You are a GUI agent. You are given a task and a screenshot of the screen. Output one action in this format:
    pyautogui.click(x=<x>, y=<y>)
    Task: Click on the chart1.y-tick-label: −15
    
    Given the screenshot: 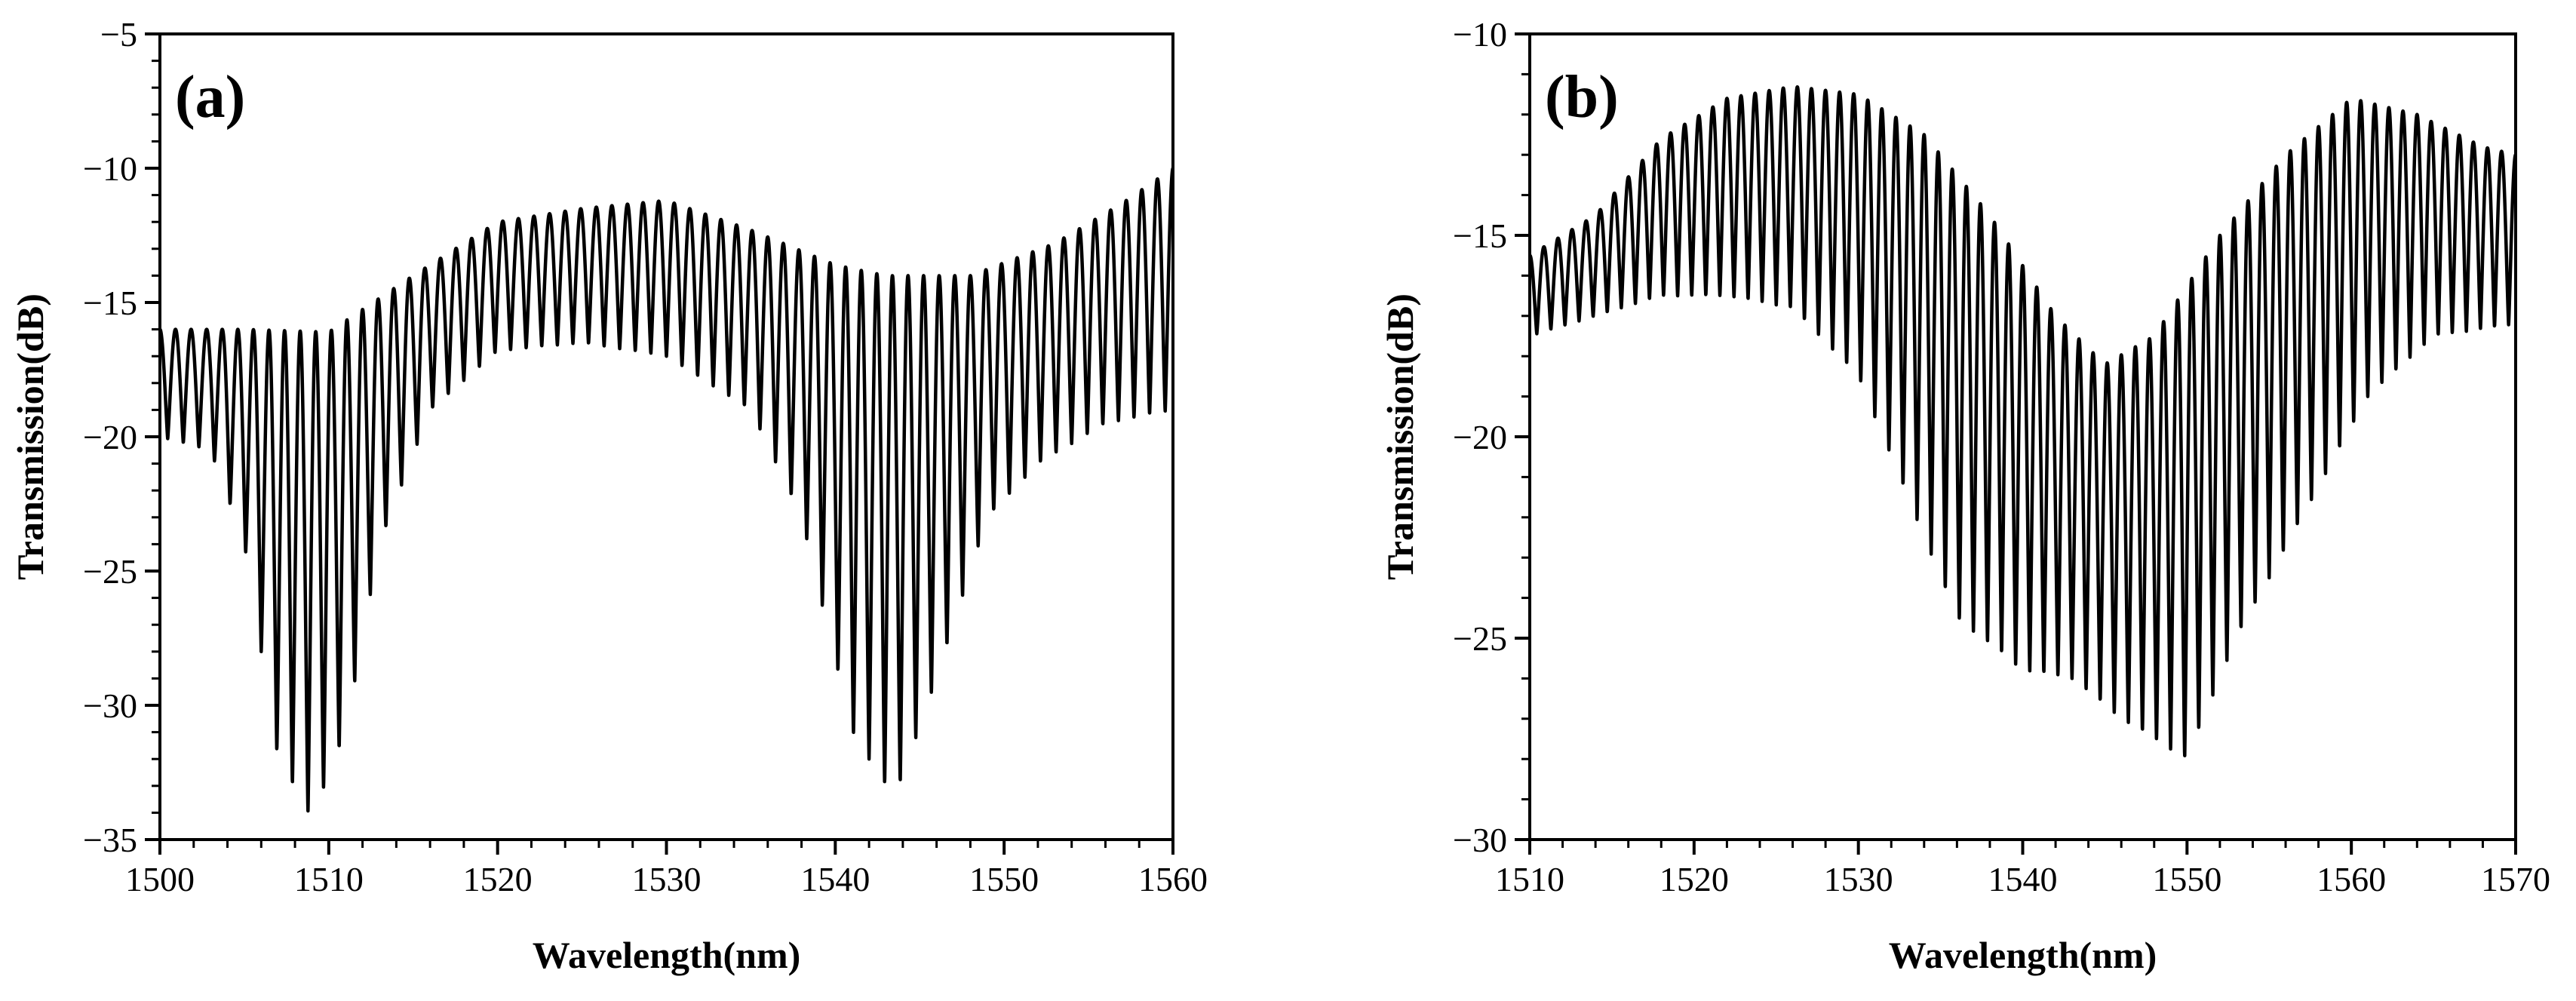 What is the action you would take?
    pyautogui.click(x=1480, y=235)
    